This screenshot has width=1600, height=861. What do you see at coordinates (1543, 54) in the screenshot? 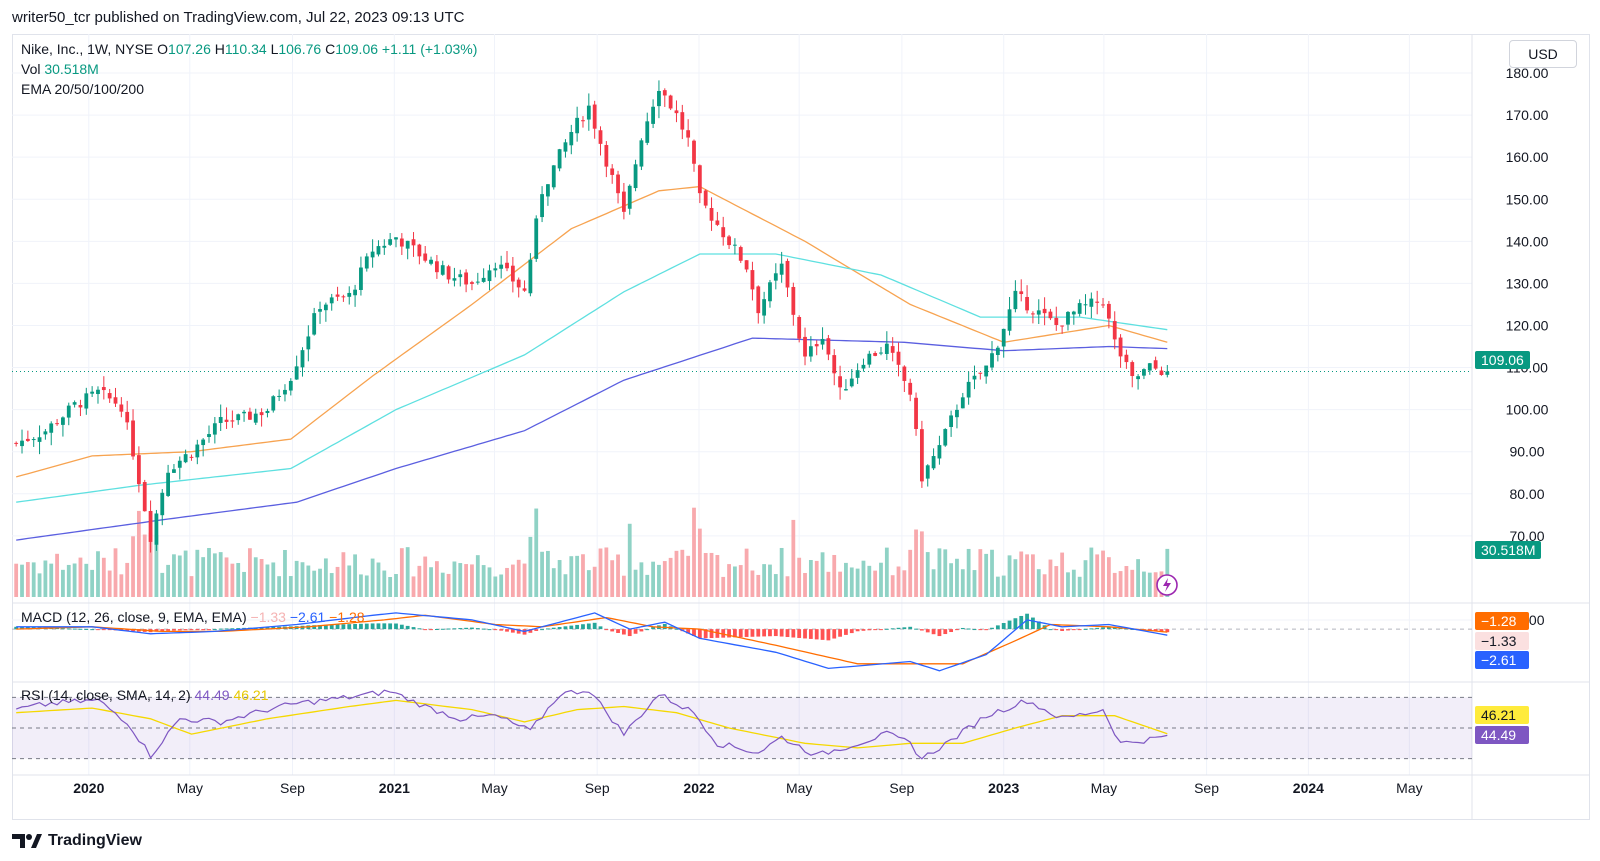
I see `currency-button: USD` at bounding box center [1543, 54].